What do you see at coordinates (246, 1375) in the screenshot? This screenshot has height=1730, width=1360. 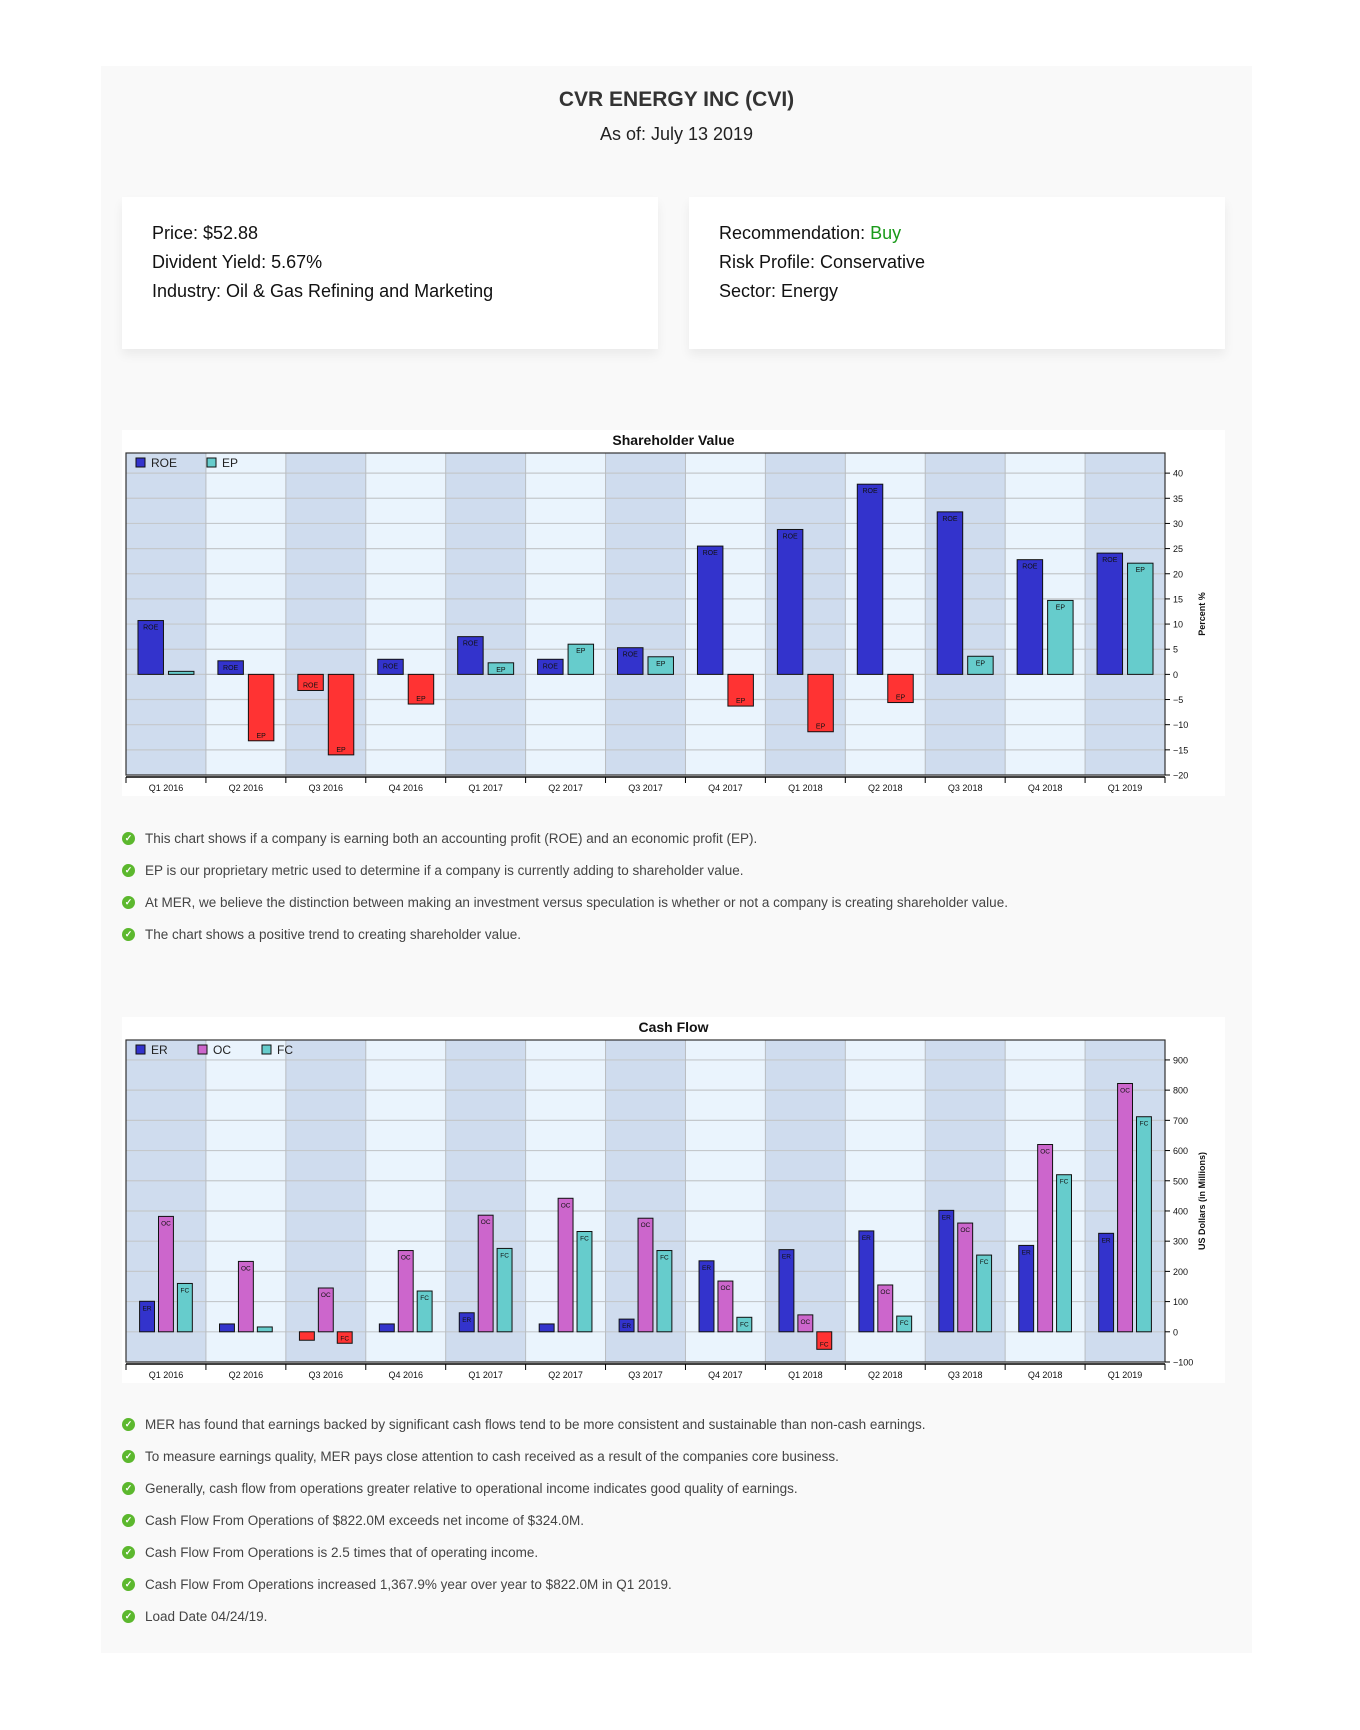 I see `x-tick-label: Q2 2016` at bounding box center [246, 1375].